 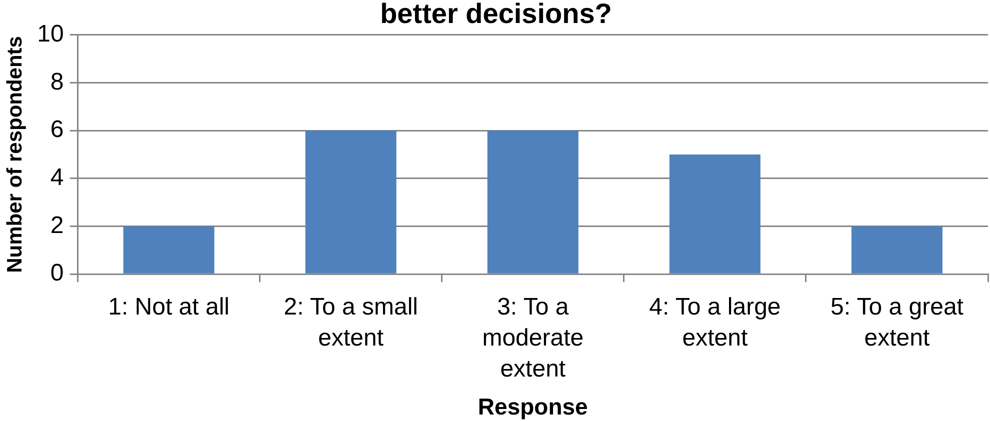 I want to click on y-tick-label: 8, so click(x=57, y=82).